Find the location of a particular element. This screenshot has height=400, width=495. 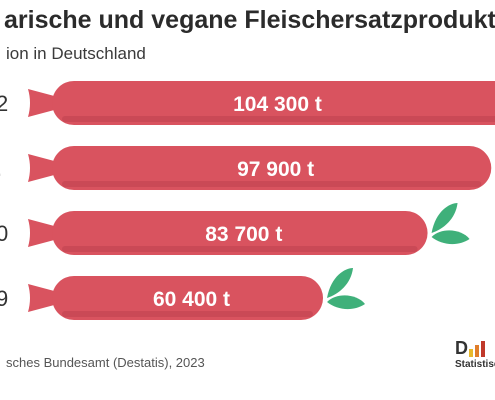

chart-title: arische und vegane Fleischersatzprodukte is located at coordinates (249, 20).